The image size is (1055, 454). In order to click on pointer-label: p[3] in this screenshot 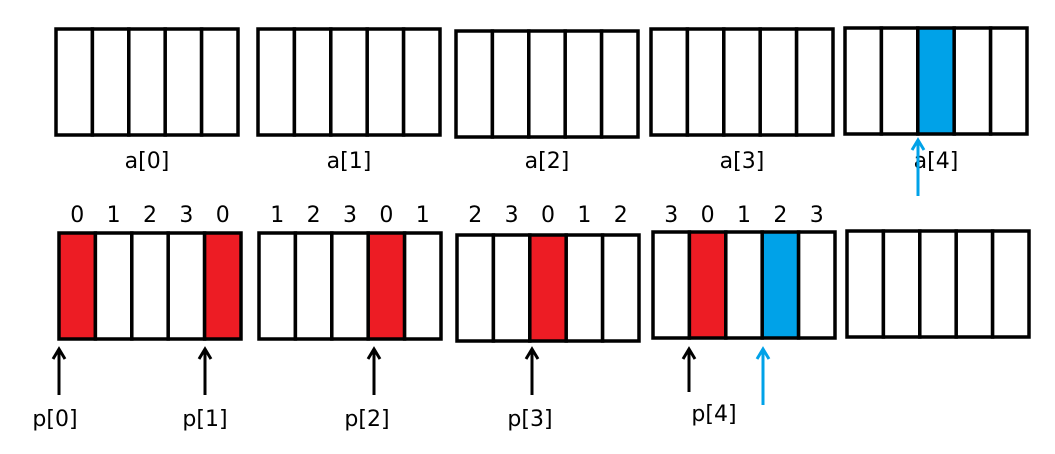, I will do `click(529, 419)`.